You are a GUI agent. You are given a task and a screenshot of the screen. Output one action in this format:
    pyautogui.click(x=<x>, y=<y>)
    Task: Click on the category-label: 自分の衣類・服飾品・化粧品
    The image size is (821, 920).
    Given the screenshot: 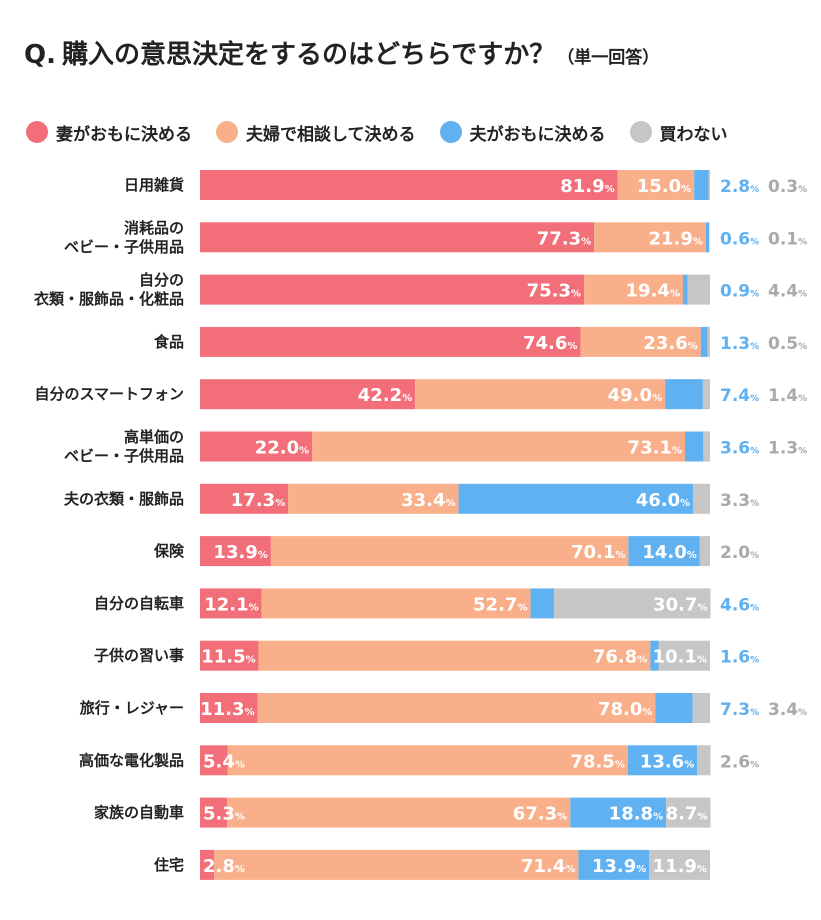 What is the action you would take?
    pyautogui.click(x=109, y=289)
    